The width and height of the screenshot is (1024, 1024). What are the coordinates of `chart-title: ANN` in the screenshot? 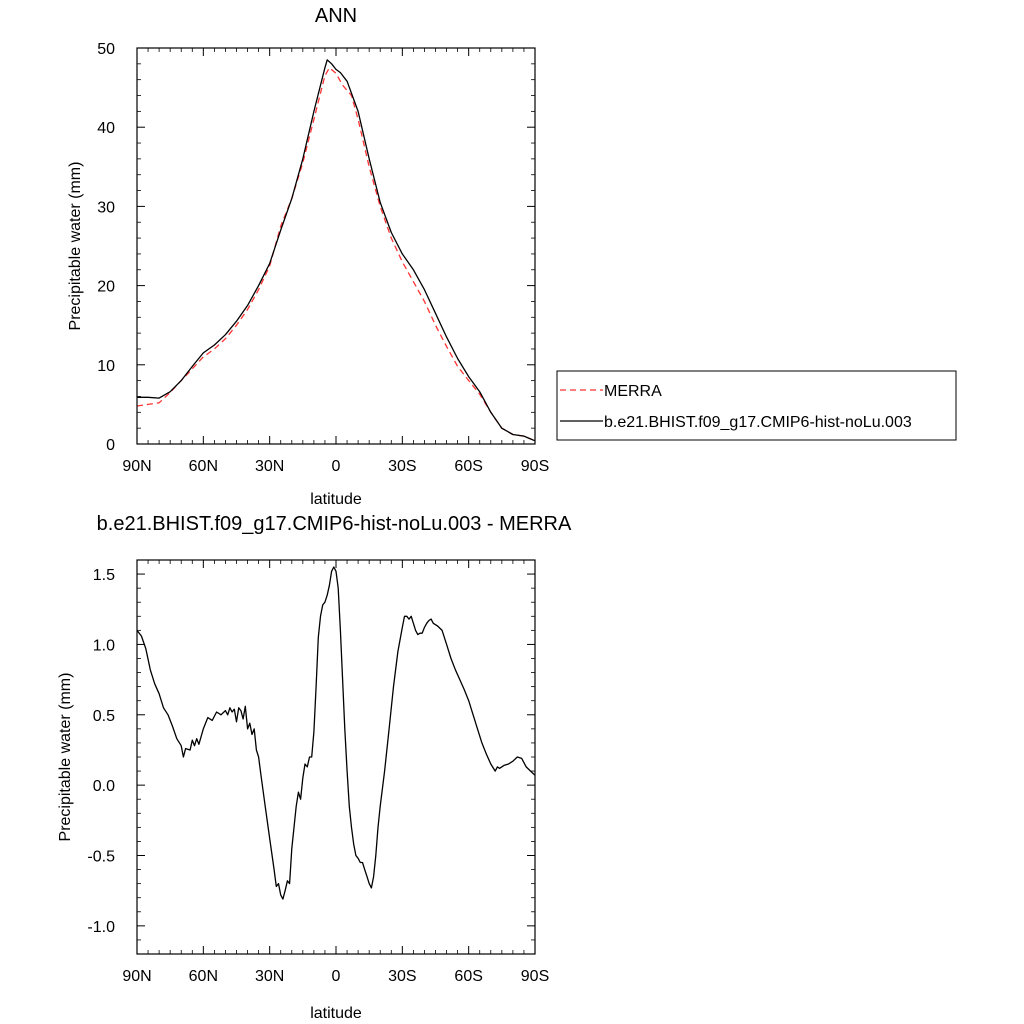 It's located at (336, 16).